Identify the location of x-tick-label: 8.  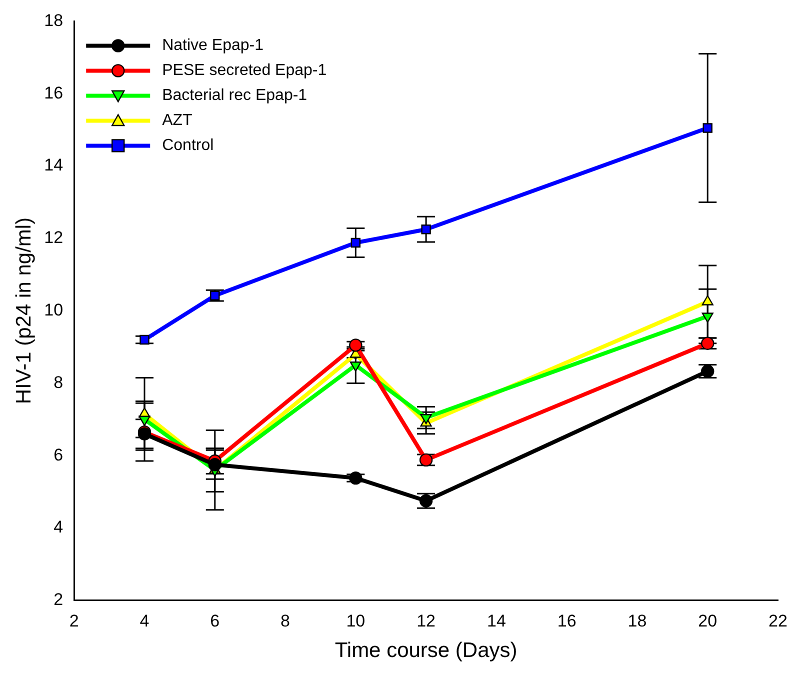
(285, 620).